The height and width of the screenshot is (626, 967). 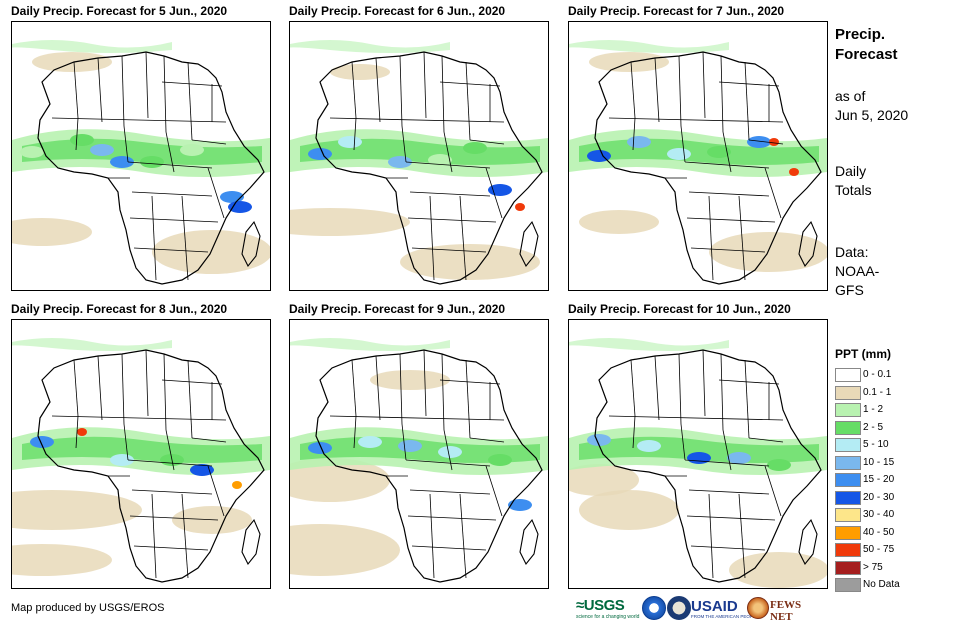 What do you see at coordinates (714, 606) in the screenshot?
I see `usaid-logo: USAID` at bounding box center [714, 606].